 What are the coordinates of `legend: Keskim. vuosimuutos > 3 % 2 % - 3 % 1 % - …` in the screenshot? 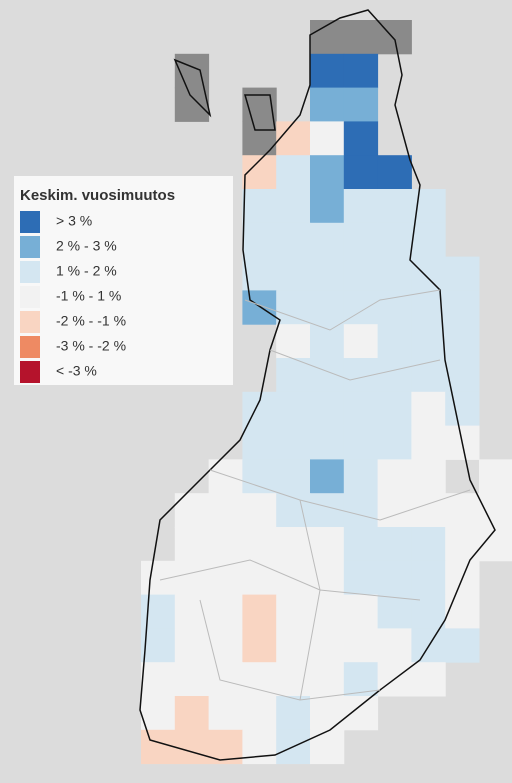 It's located at (123, 280).